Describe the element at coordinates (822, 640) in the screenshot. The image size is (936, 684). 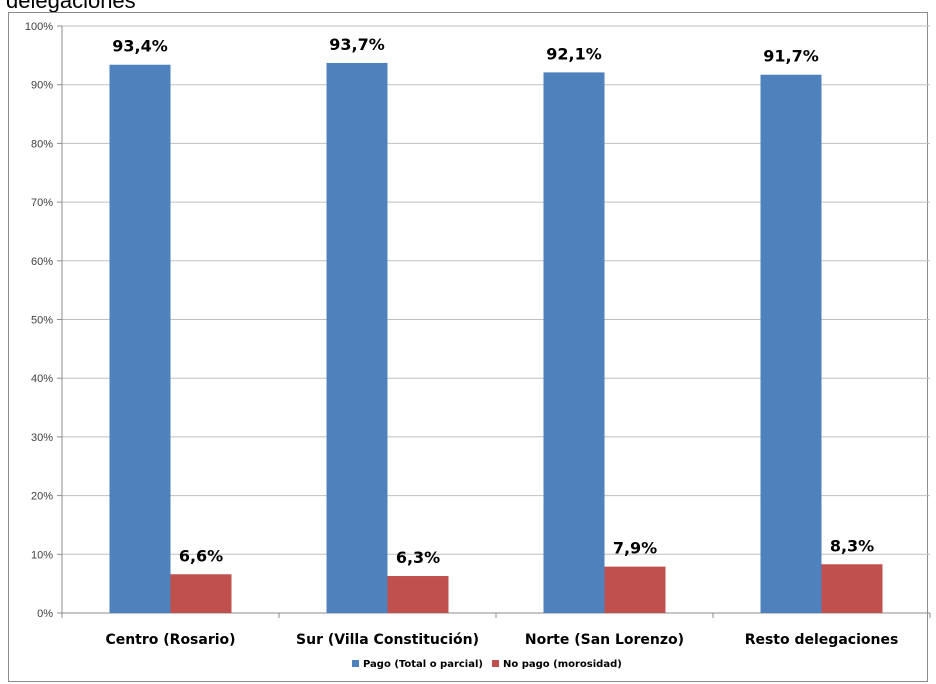
I see `x-category-label: Resto delegaciones` at that location.